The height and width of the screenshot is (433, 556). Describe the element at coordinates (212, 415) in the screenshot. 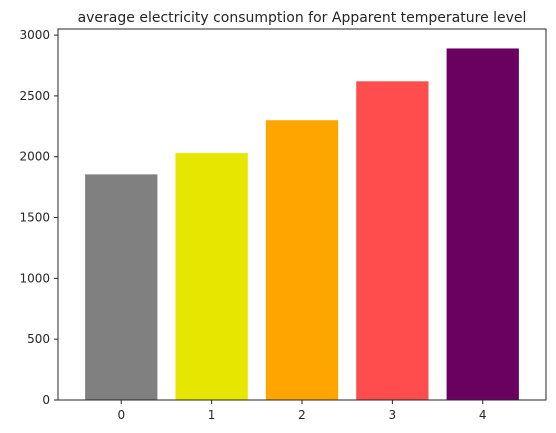

I see `x-tick-label-1: 1` at that location.